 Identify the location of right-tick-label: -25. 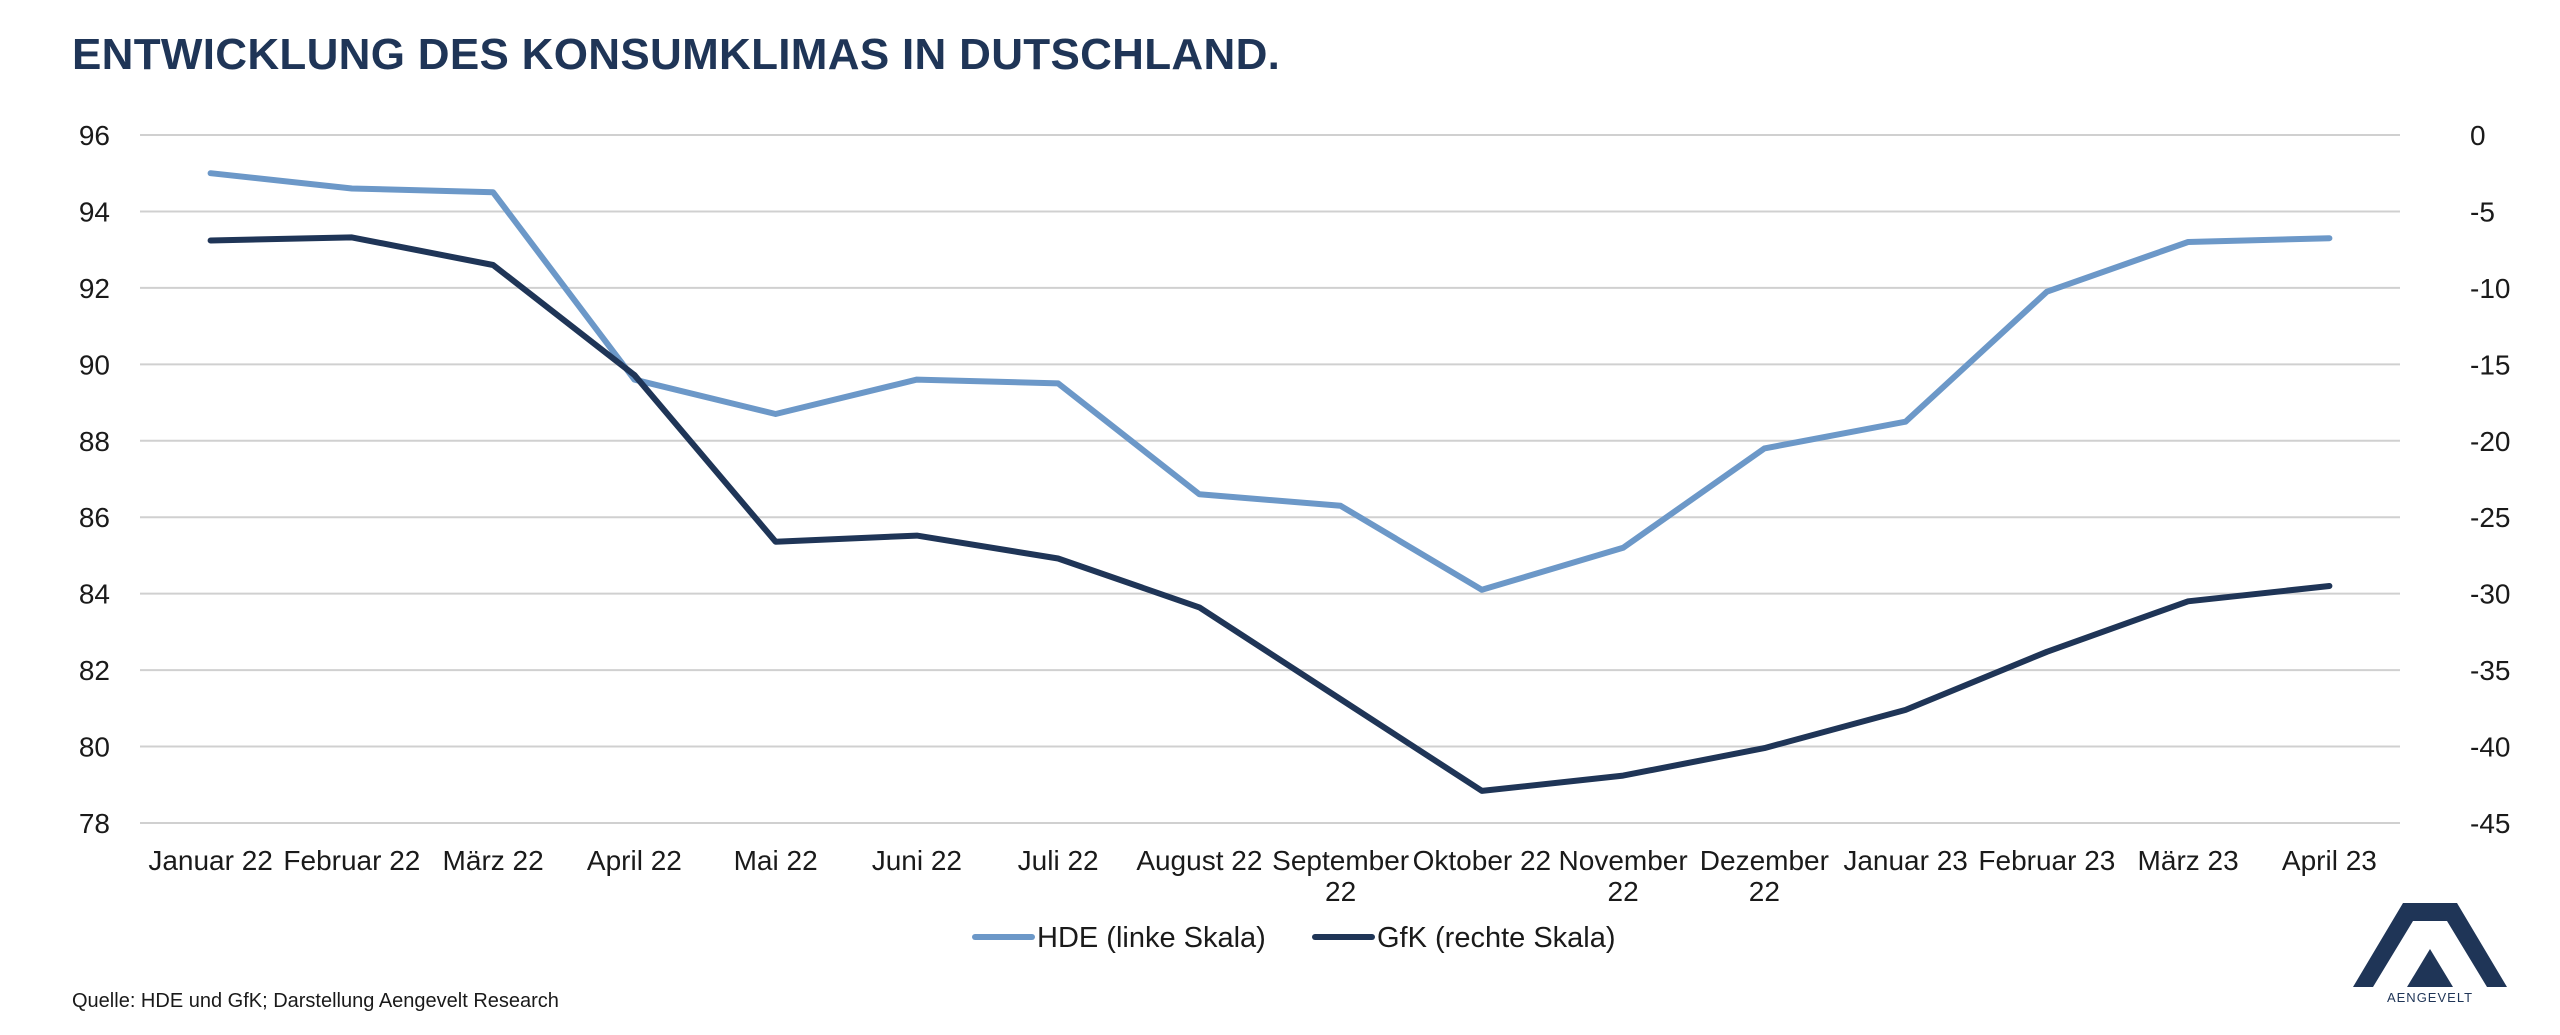
(2490, 517).